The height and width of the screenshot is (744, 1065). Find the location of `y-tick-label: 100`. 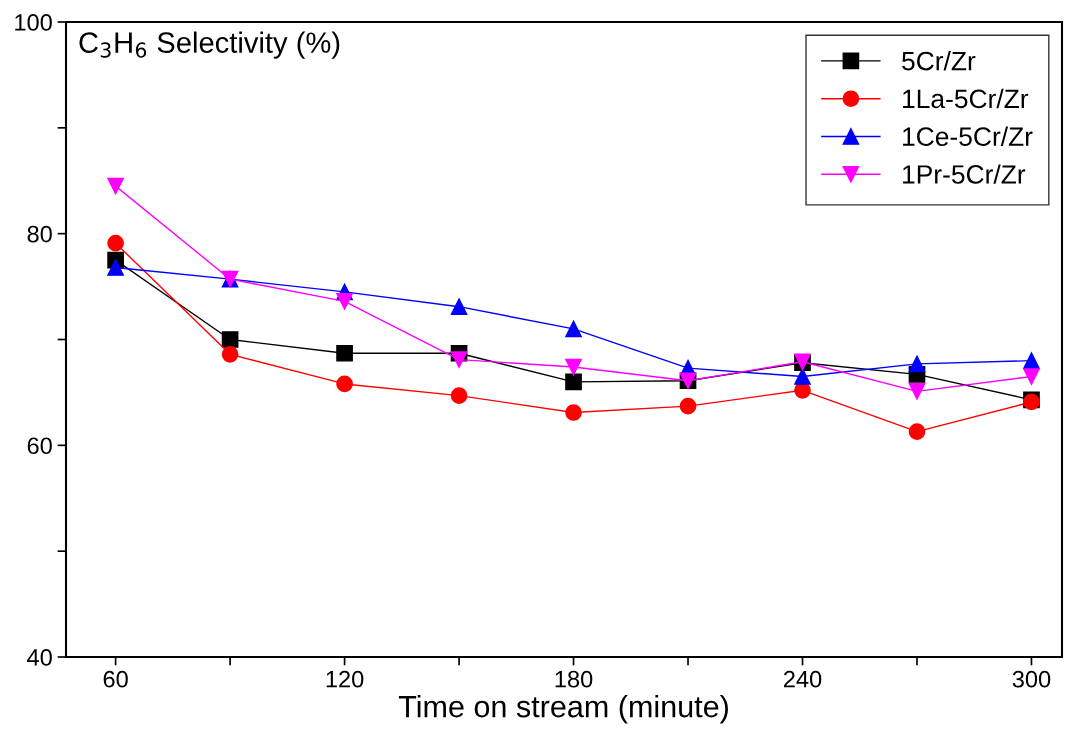

y-tick-label: 100 is located at coordinates (33, 22).